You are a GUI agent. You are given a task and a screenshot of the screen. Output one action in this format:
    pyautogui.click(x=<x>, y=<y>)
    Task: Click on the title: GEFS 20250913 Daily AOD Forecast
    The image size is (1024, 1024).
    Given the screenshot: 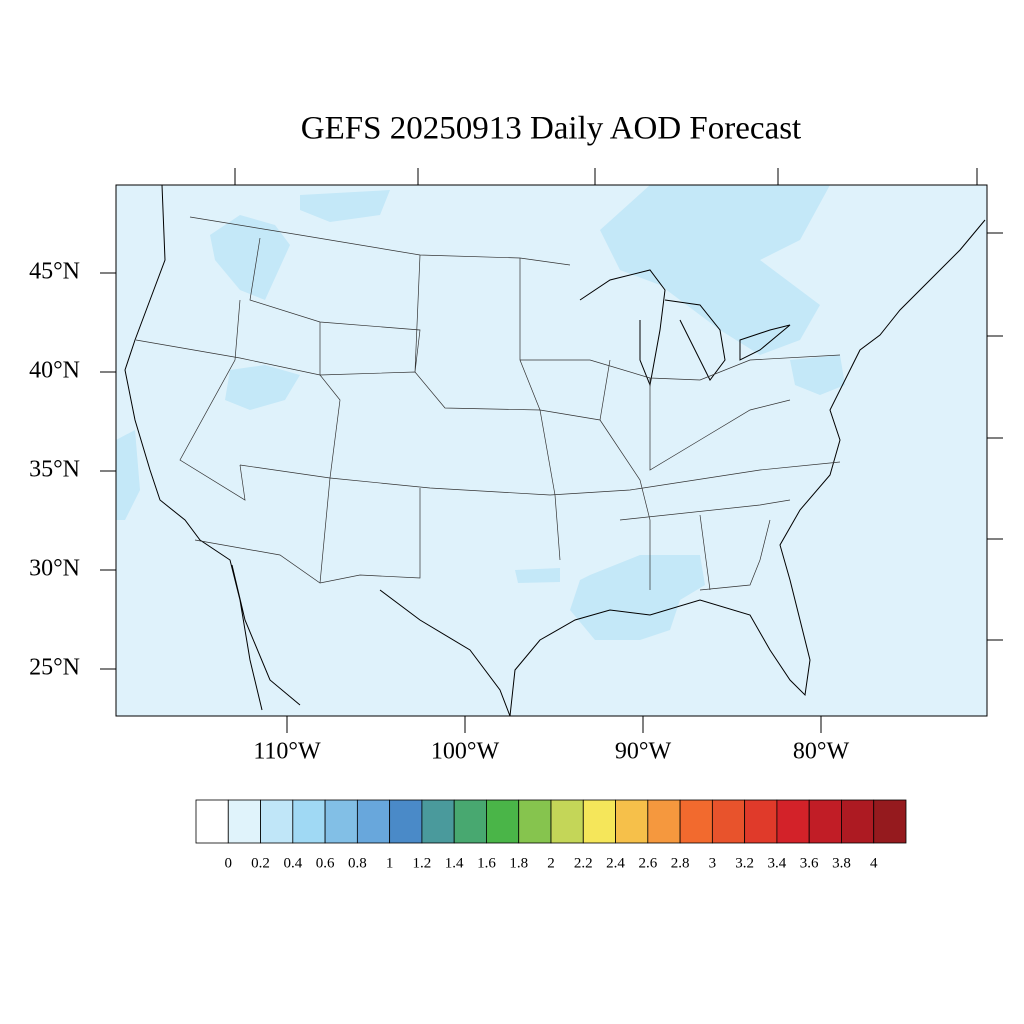 What is the action you would take?
    pyautogui.click(x=551, y=129)
    